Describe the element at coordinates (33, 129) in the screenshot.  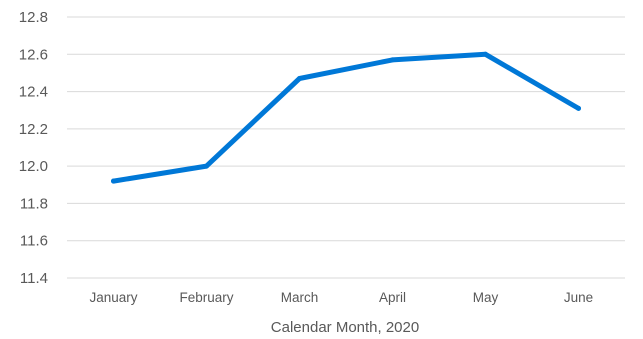
I see `y-tick-label: 12.2` at that location.